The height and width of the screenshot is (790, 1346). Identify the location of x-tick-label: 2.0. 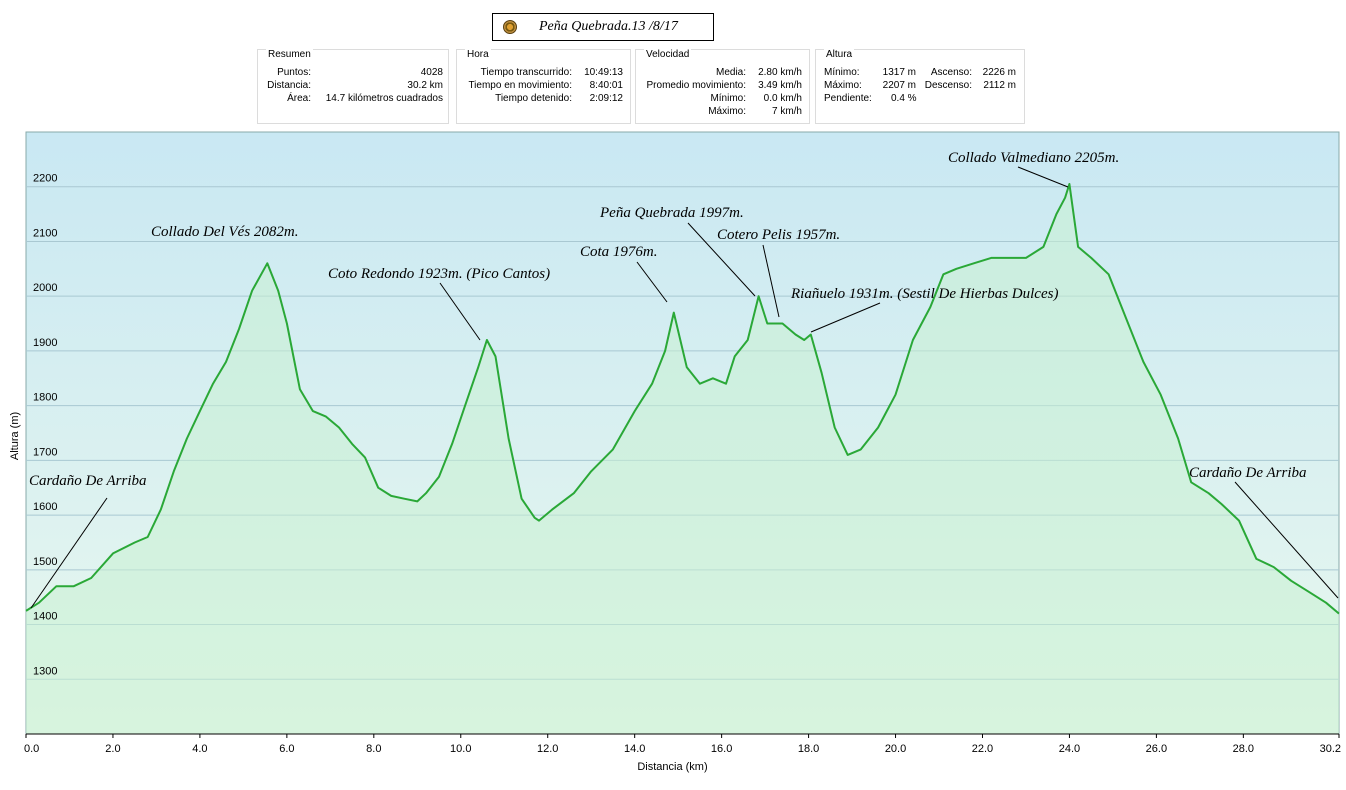
(112, 749).